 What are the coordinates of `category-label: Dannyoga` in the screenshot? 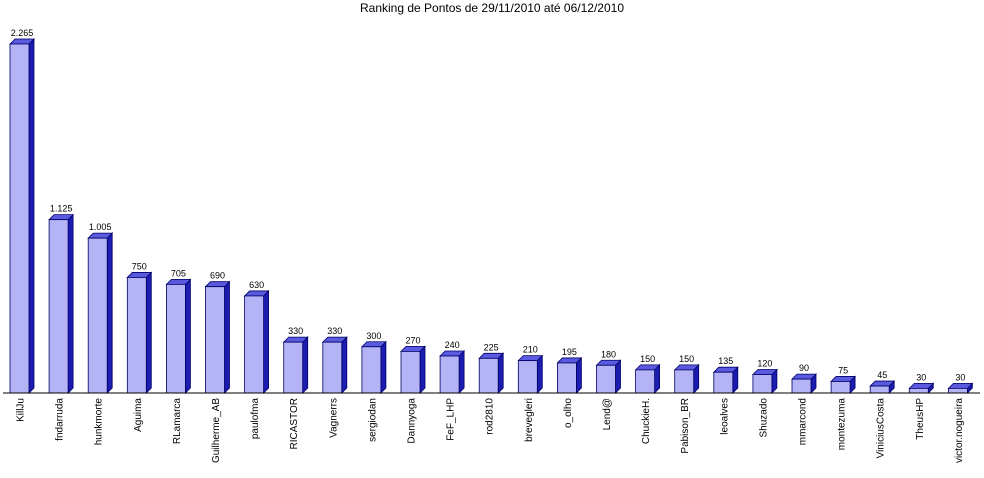 It's located at (412, 421).